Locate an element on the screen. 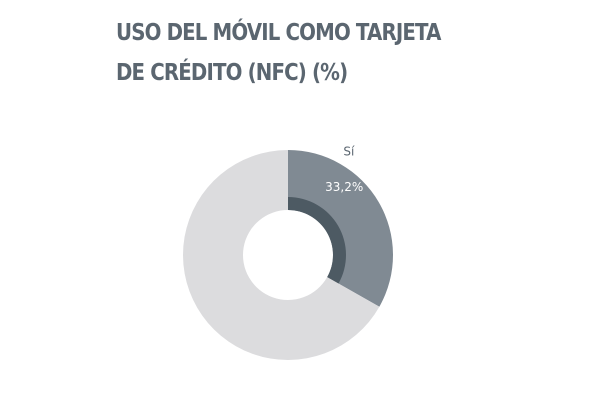  chart-title: USO DEL MÓVIL COMO TARJETA is located at coordinates (278, 33).